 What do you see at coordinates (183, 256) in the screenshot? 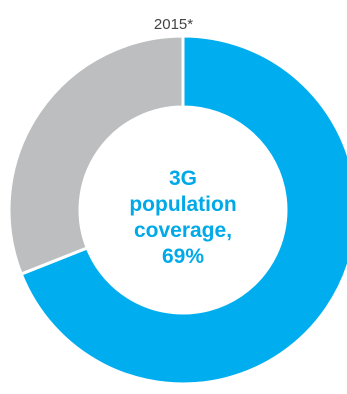
I see `center-label-line-4: 69%` at bounding box center [183, 256].